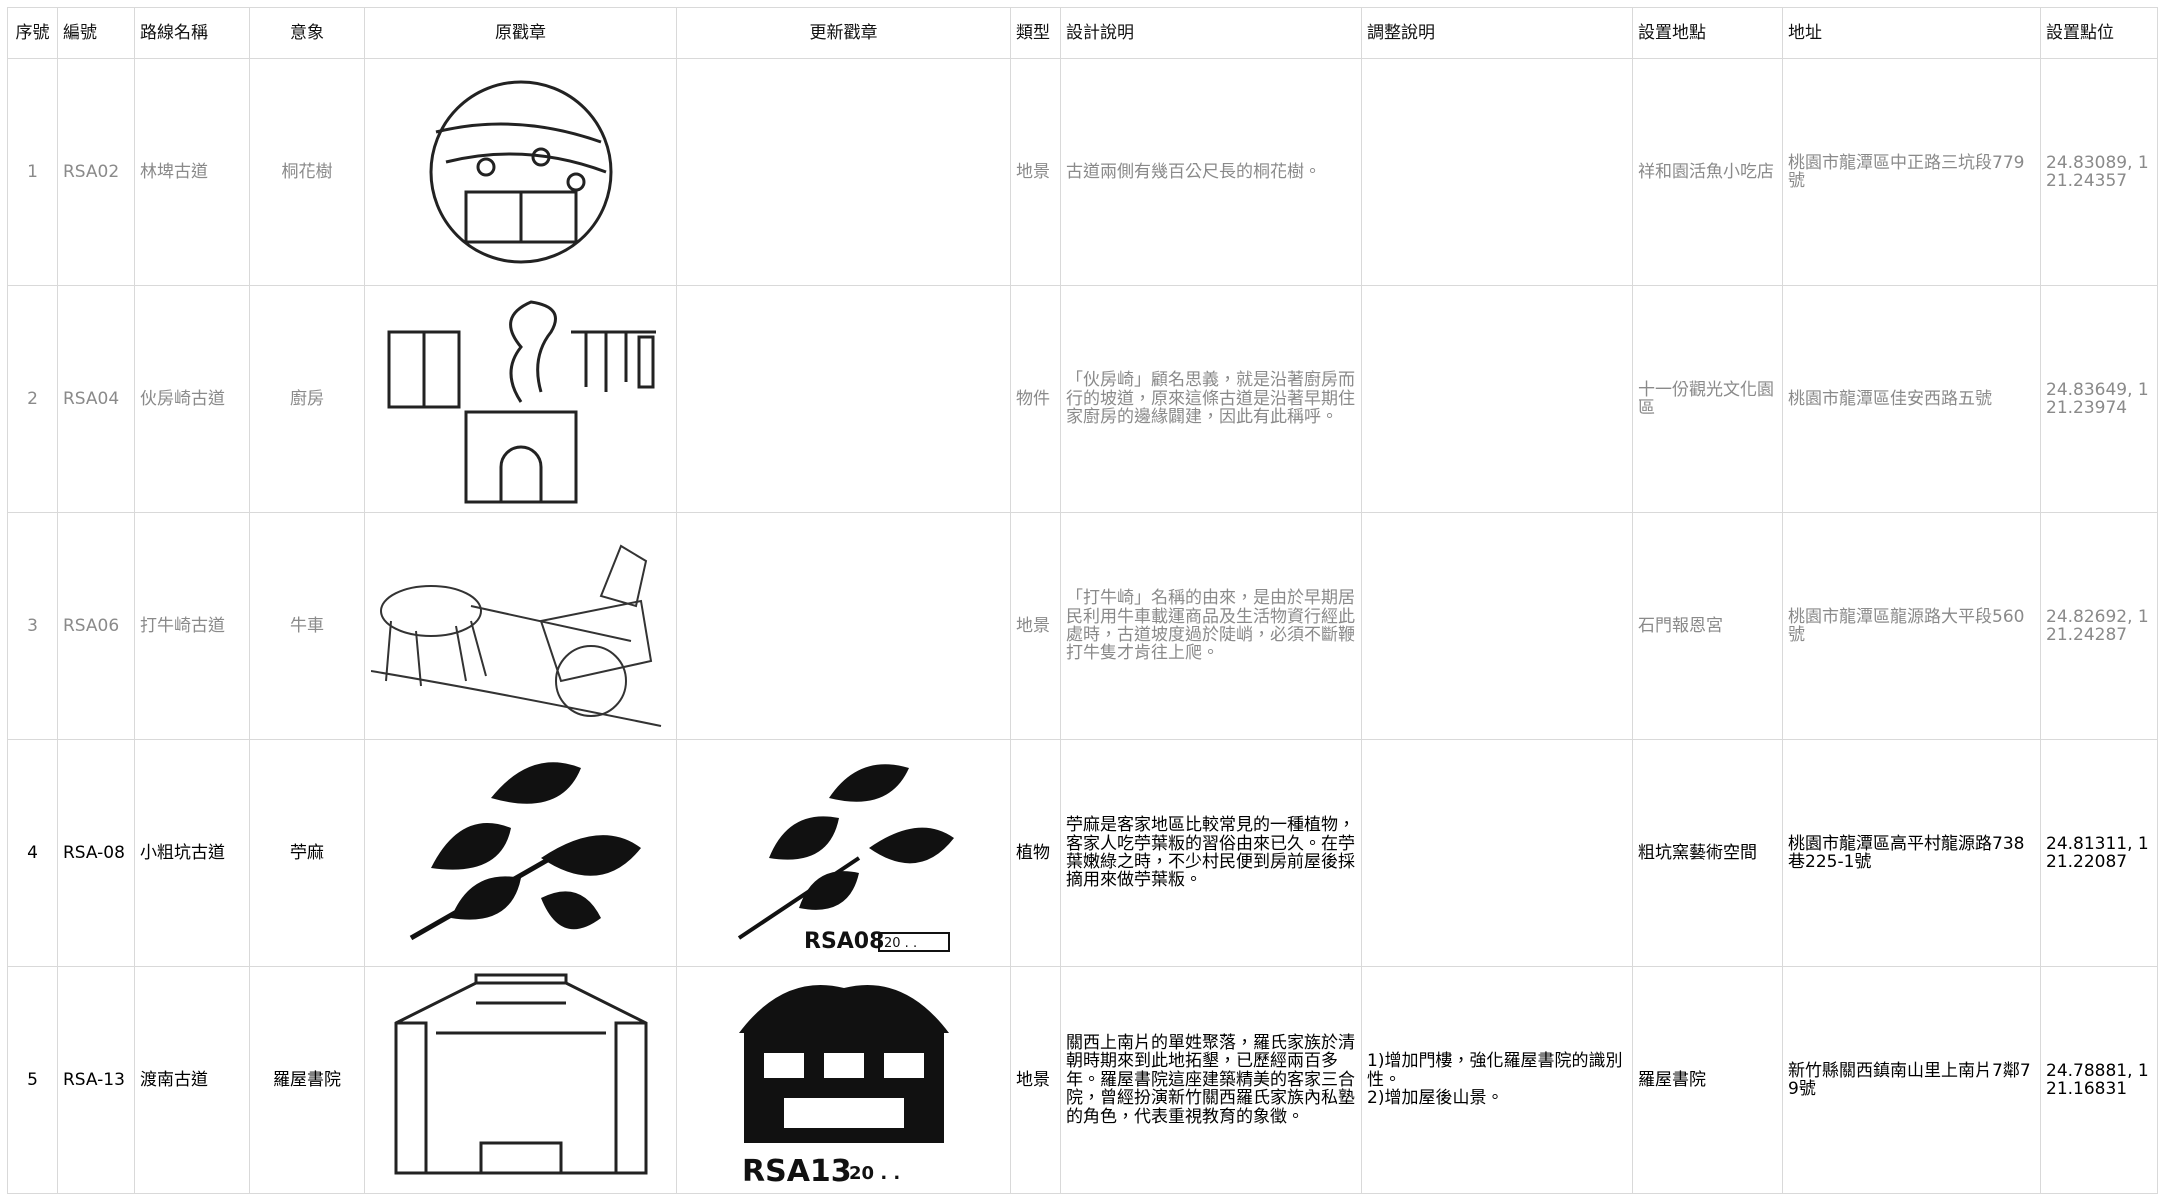  Describe the element at coordinates (307, 399) in the screenshot. I see `imagery: 廚房` at that location.